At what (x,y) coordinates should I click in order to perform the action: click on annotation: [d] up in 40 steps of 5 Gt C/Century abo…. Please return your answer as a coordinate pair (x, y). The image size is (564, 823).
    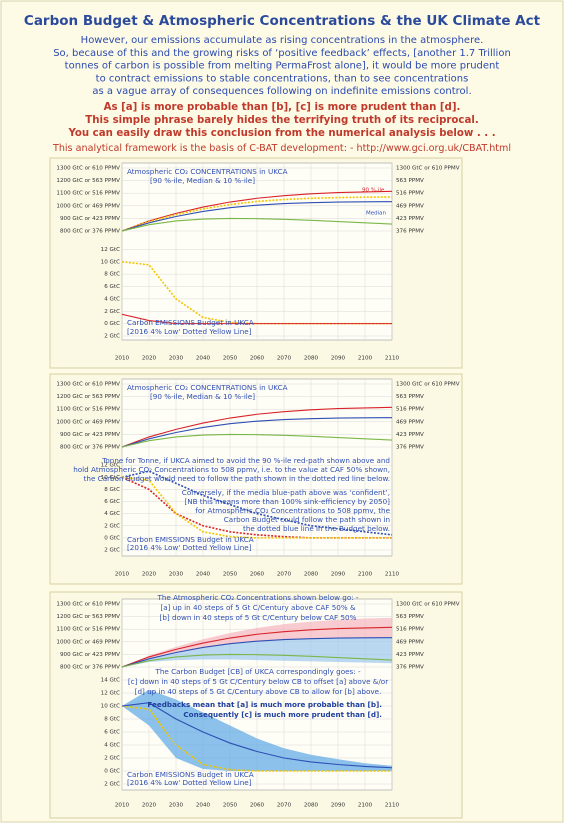
    Looking at the image, I should click on (258, 691).